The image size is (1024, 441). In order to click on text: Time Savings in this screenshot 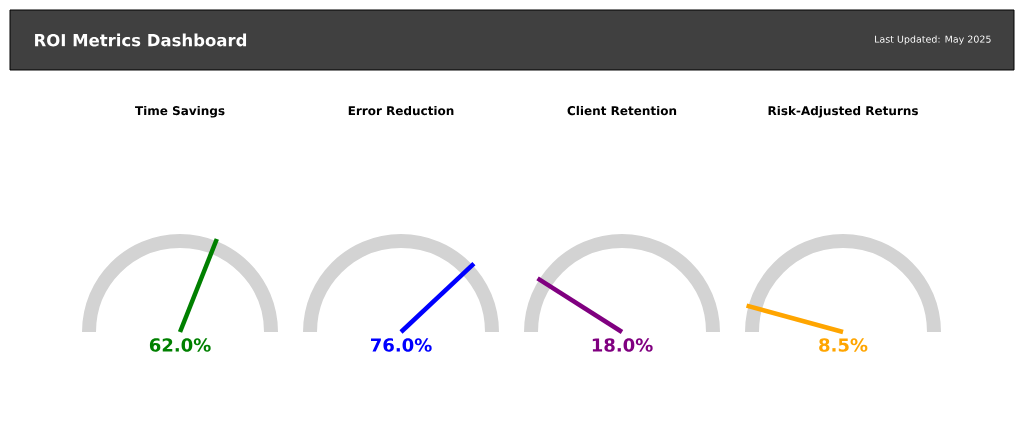, I will do `click(180, 111)`.